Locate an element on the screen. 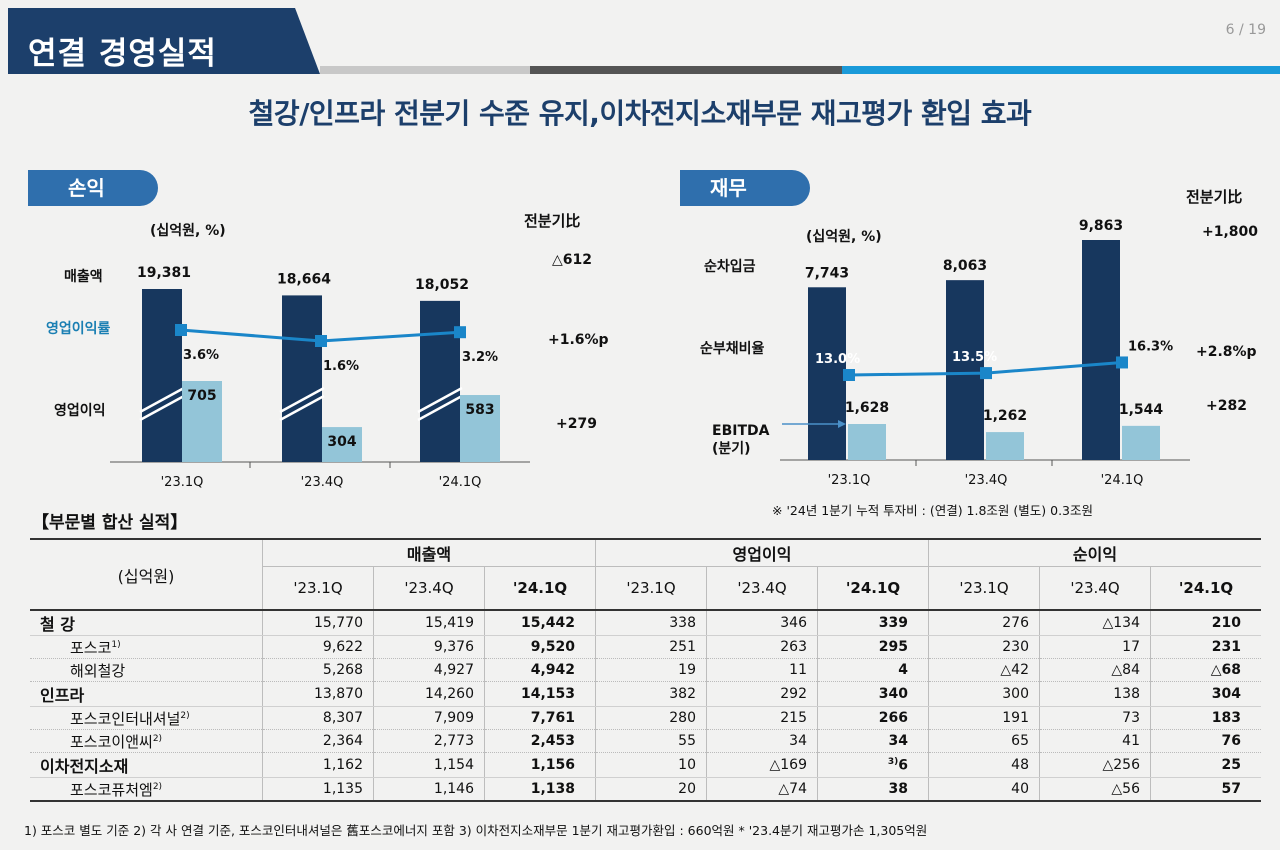 The height and width of the screenshot is (850, 1280). table-cell-value: 15,419 is located at coordinates (449, 623).